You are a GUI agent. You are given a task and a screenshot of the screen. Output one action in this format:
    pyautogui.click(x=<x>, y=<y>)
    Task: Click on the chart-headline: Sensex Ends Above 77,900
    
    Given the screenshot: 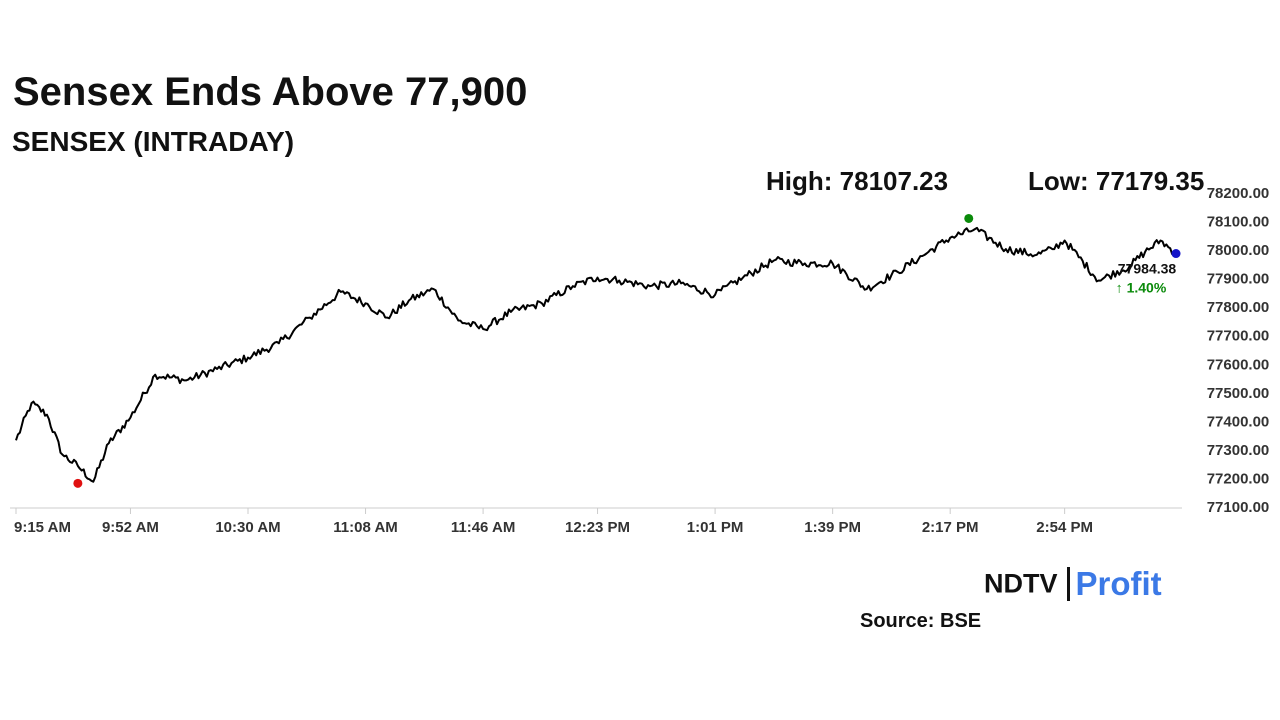 What is the action you would take?
    pyautogui.click(x=270, y=92)
    